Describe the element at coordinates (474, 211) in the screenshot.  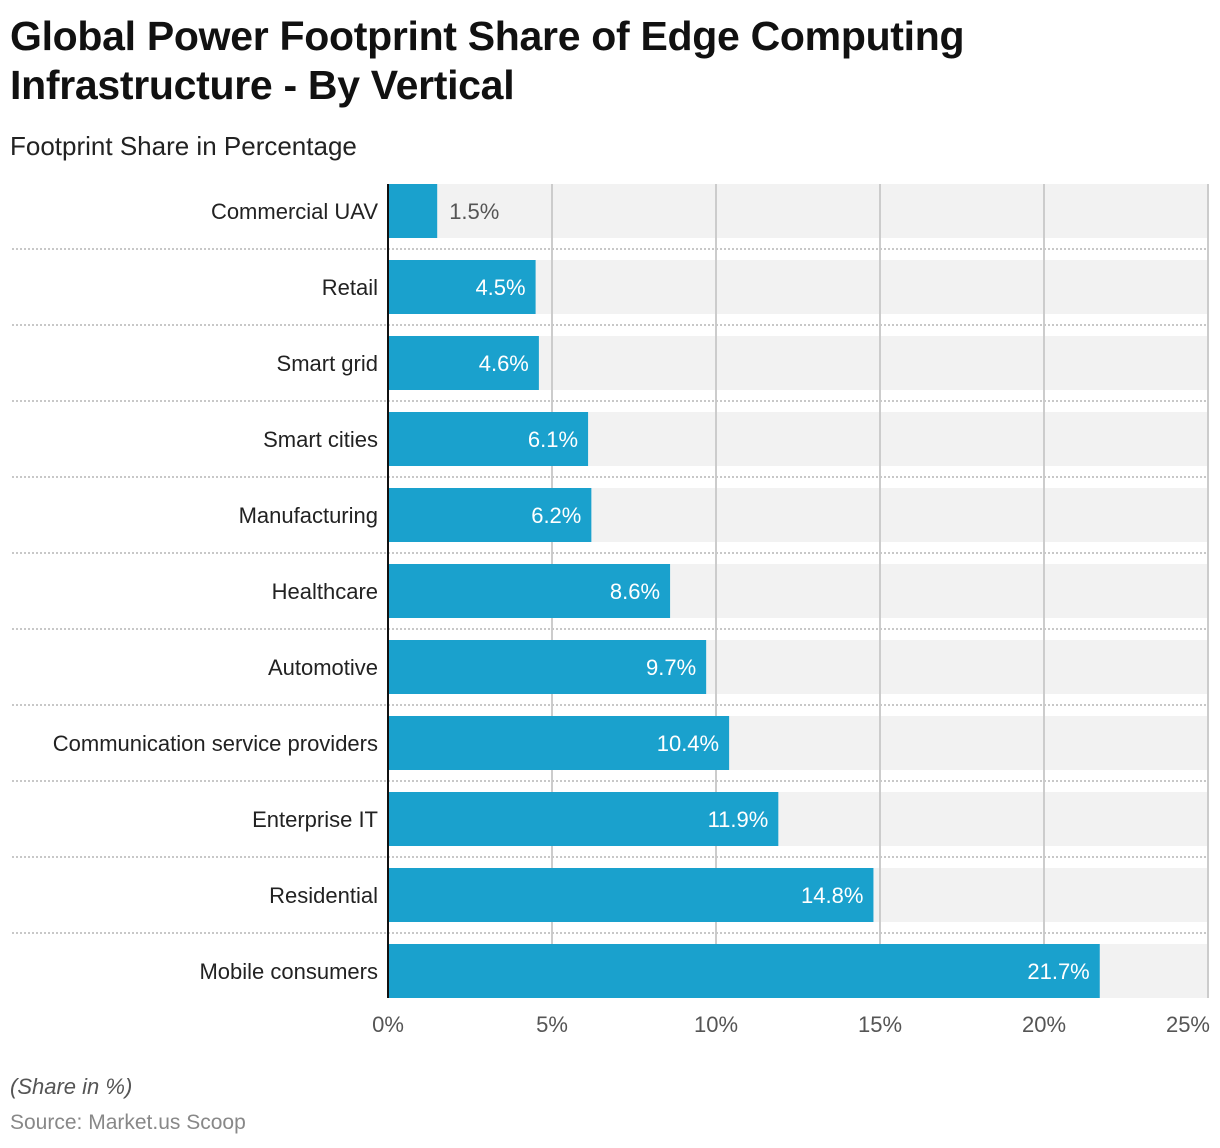
I see `data-label: 1.5%` at that location.